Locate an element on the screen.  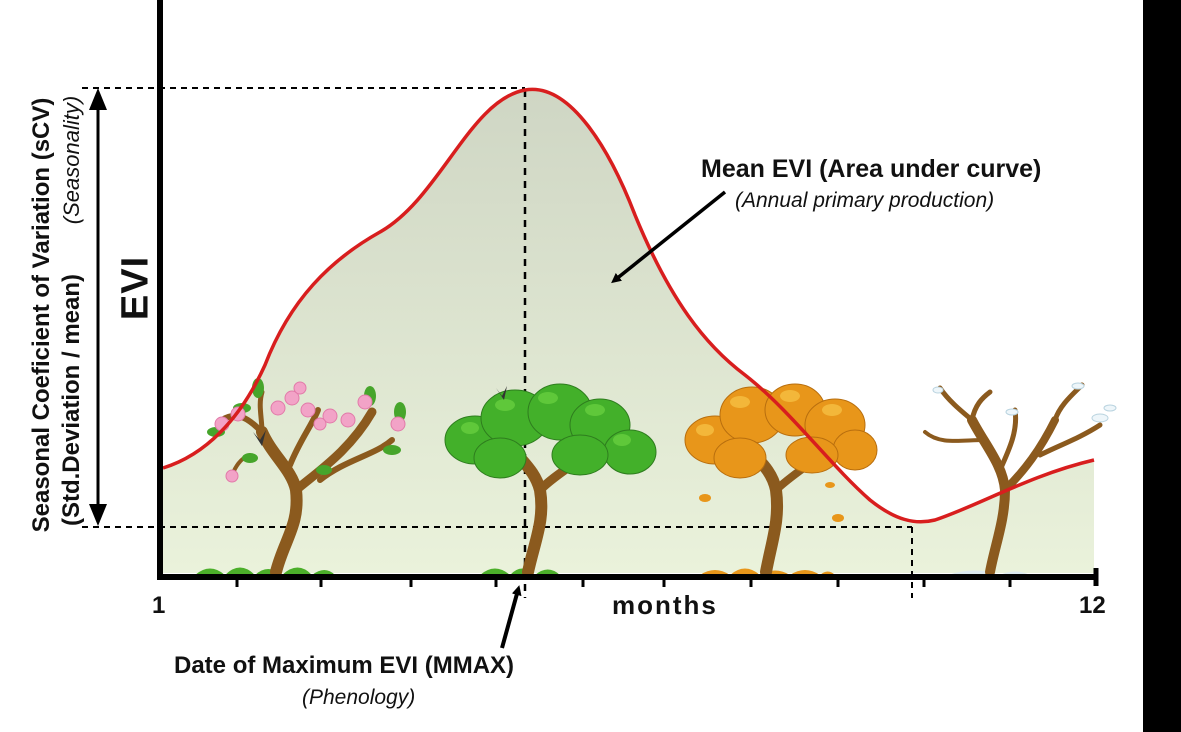
winter-bare-tree is located at coordinates (1020, 479).